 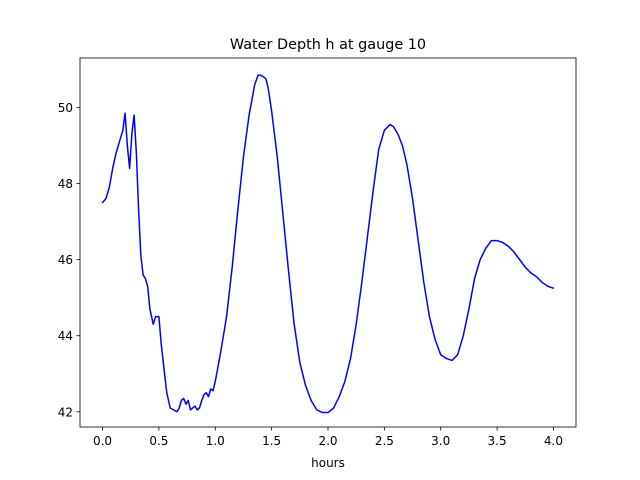 What do you see at coordinates (497, 441) in the screenshot?
I see `x-tick-label: 3.5` at bounding box center [497, 441].